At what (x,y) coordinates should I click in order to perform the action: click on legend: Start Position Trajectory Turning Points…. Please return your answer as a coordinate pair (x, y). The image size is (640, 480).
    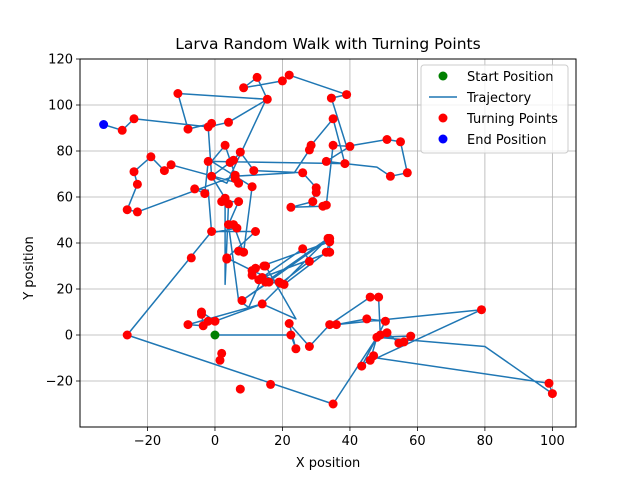
    Looking at the image, I should click on (494, 109).